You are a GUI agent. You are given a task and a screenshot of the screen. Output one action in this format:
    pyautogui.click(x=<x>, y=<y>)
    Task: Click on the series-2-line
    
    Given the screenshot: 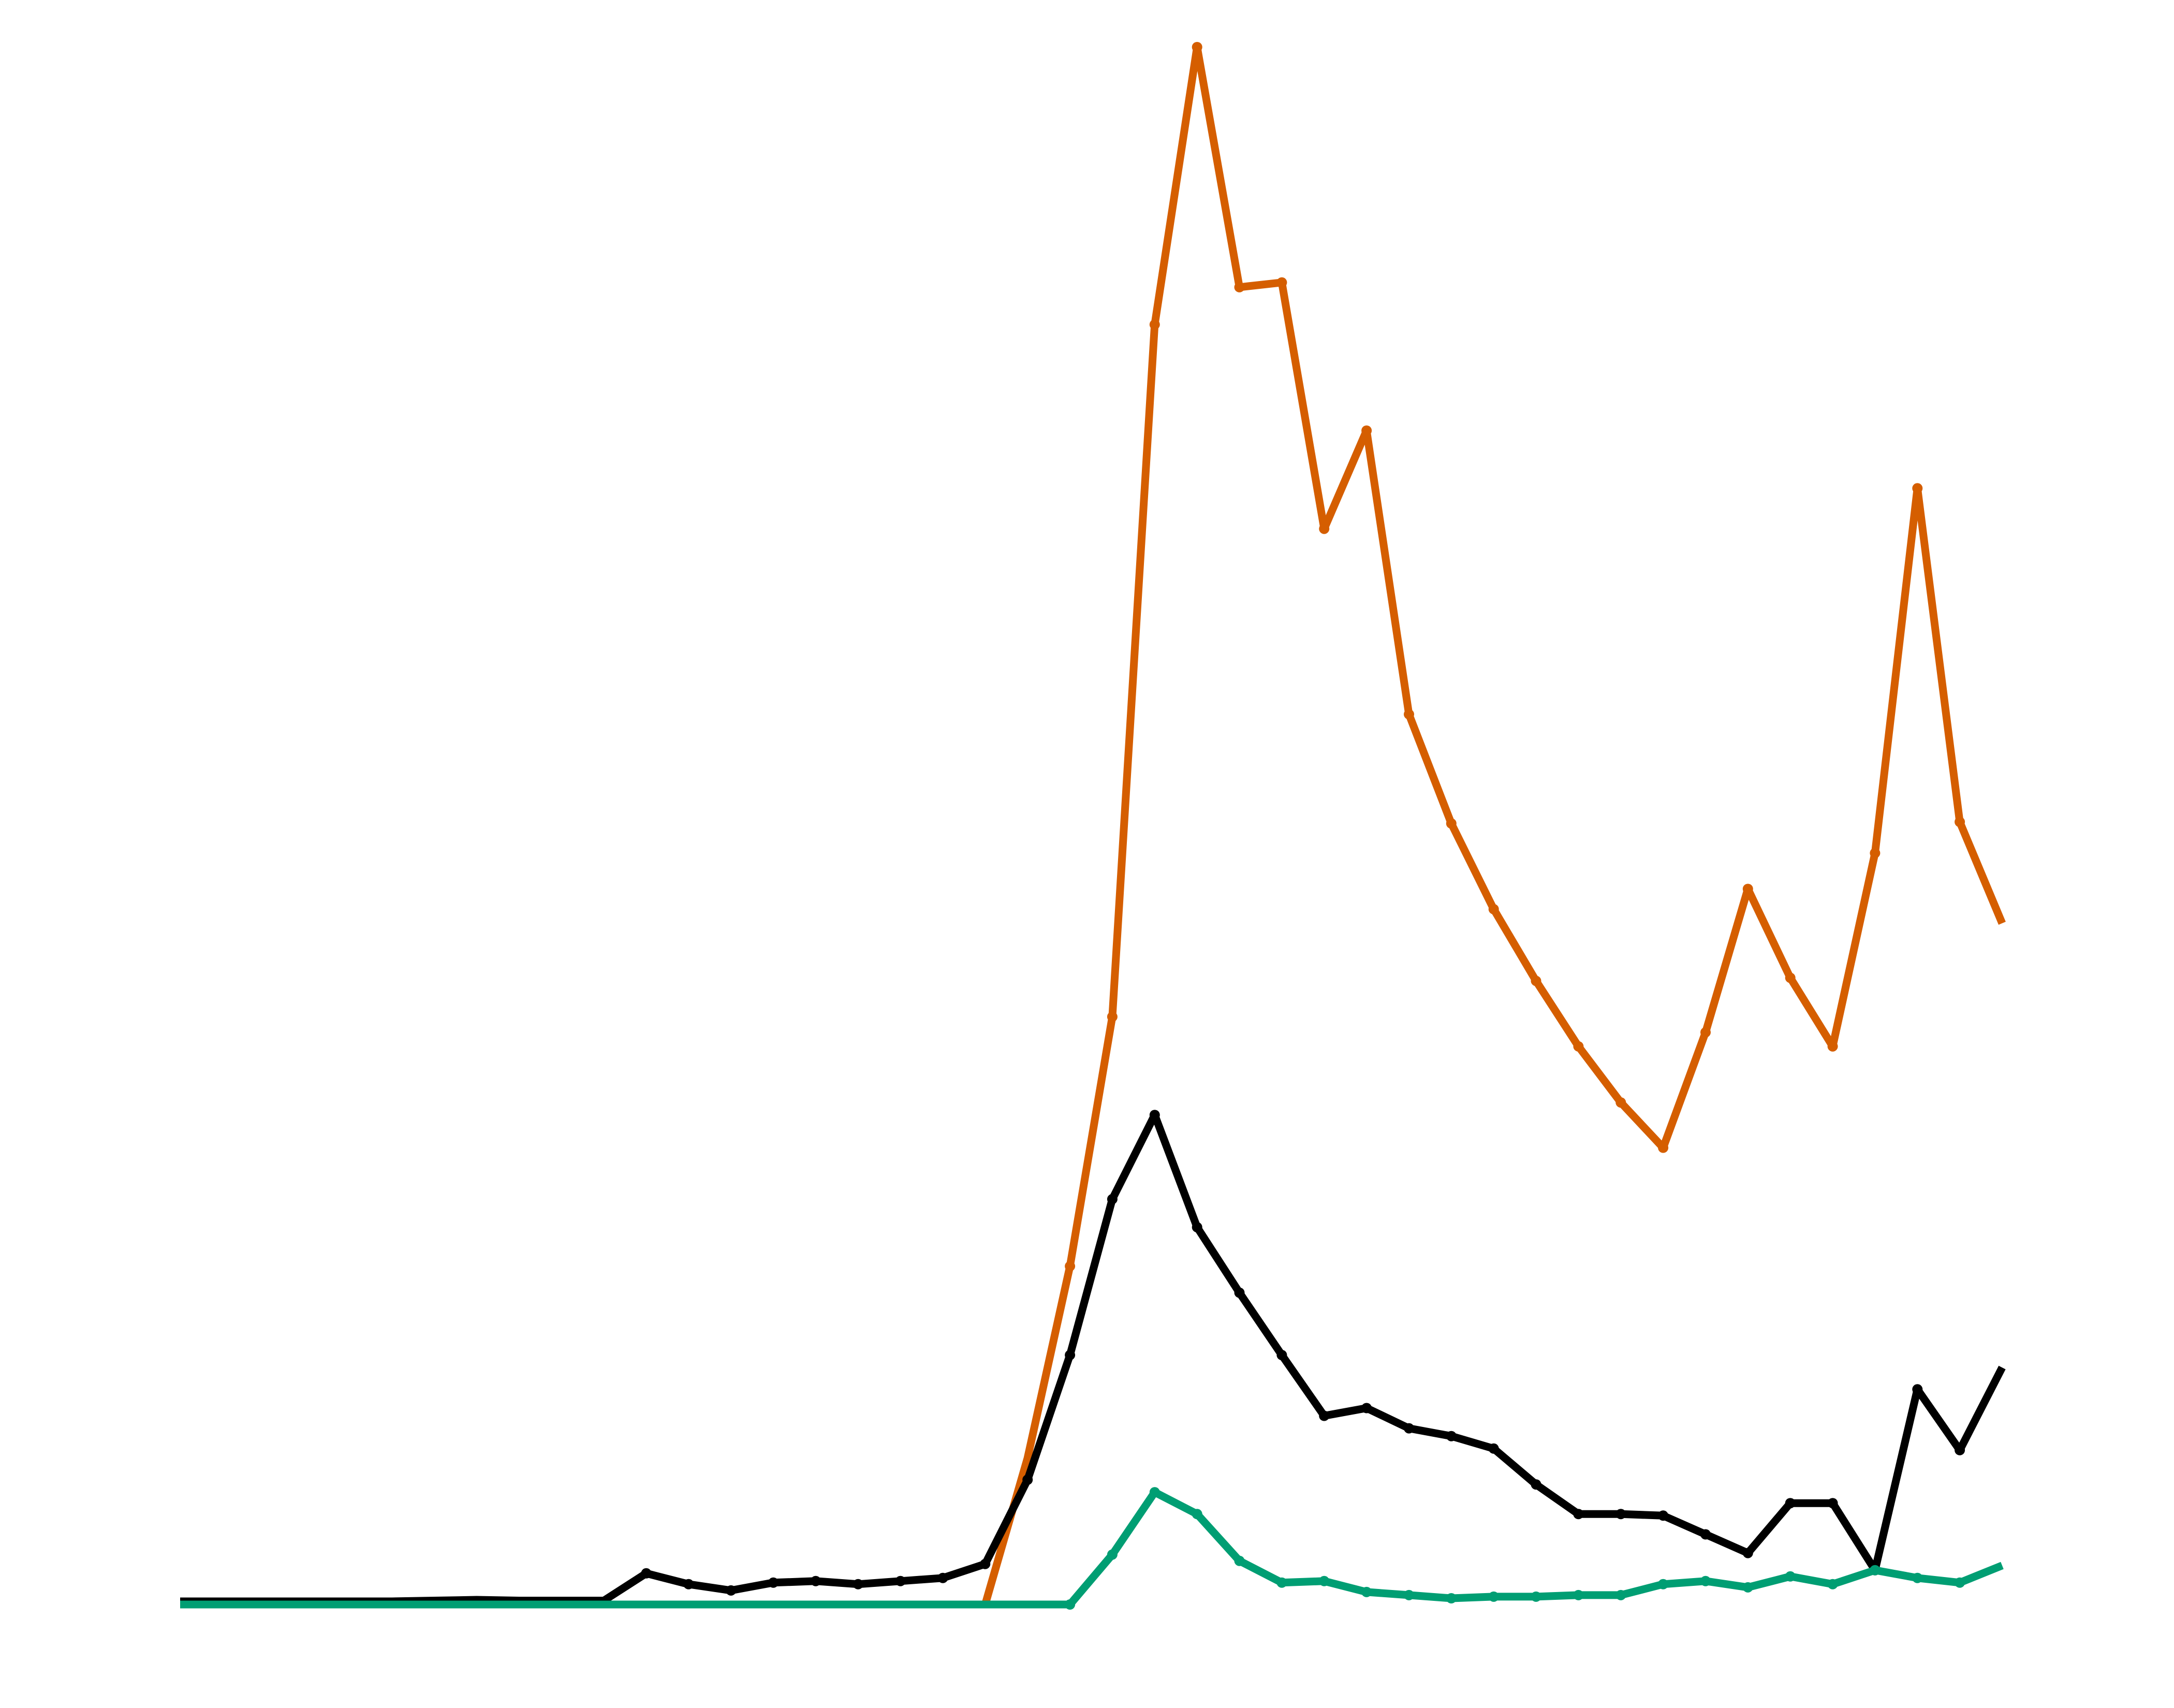 What is the action you would take?
    pyautogui.click(x=1092, y=1548)
    